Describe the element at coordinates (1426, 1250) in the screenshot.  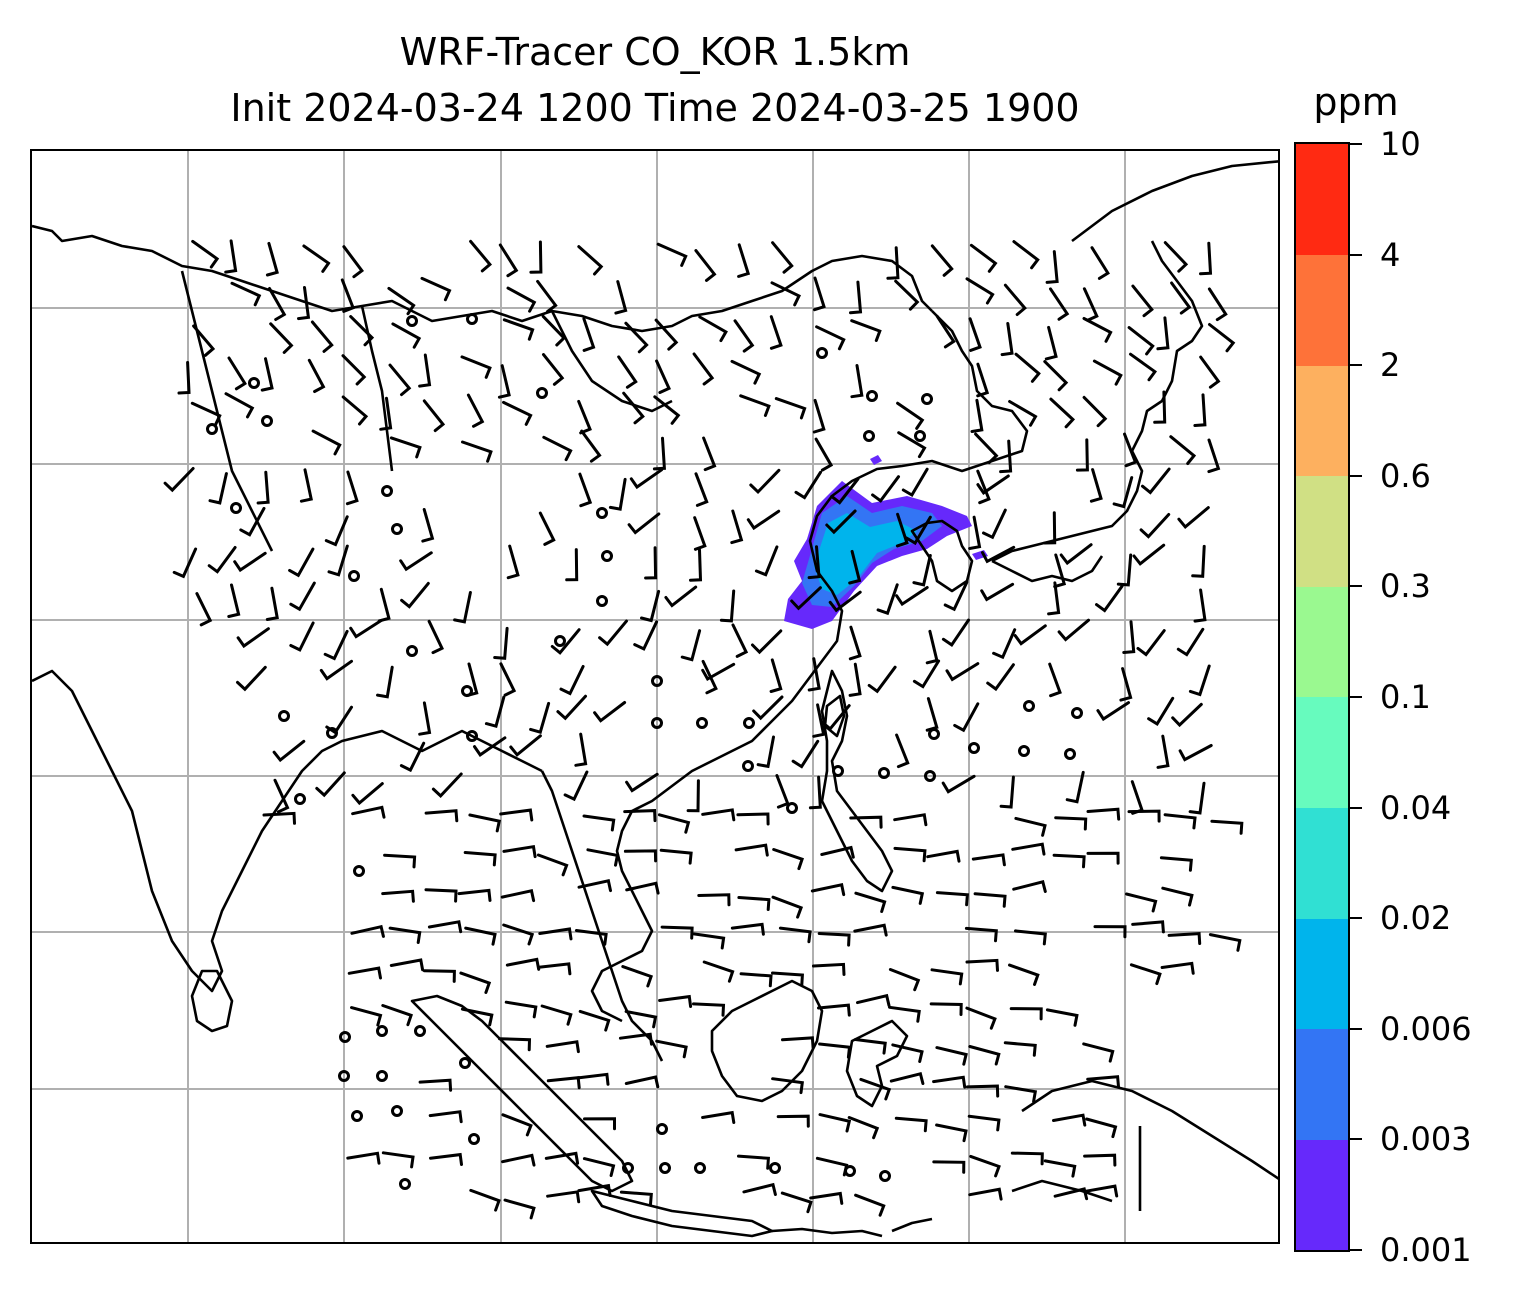
I see `colorbar-tick-label: 0.001` at that location.